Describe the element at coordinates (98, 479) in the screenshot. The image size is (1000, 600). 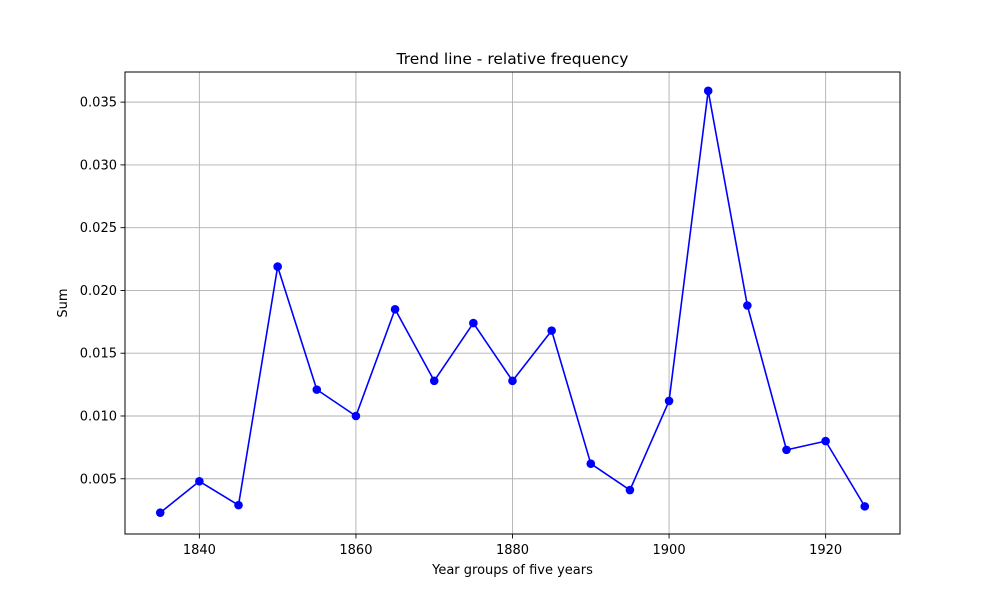
I see `y-tick-label: 0.005` at that location.